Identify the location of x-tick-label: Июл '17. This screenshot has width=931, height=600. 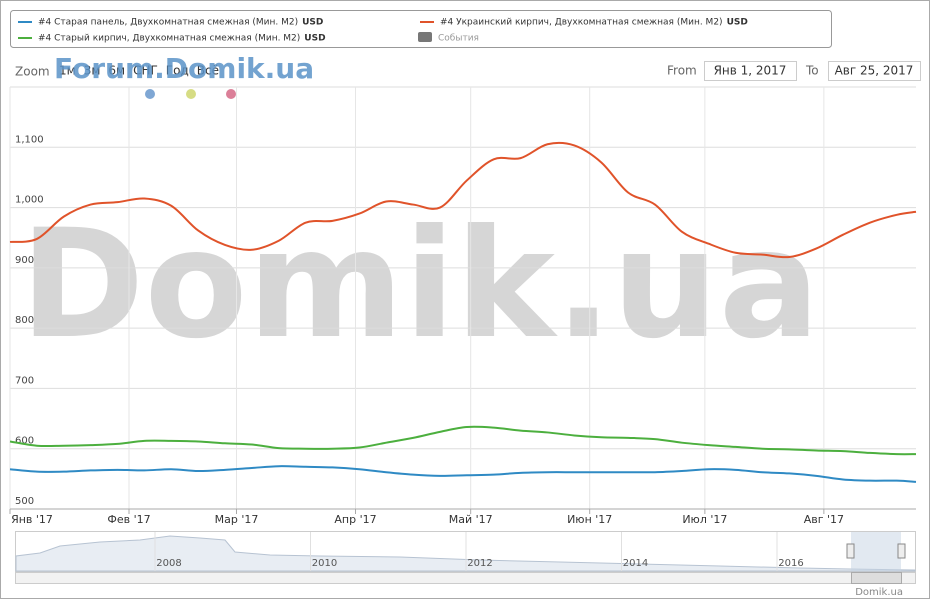
(704, 519).